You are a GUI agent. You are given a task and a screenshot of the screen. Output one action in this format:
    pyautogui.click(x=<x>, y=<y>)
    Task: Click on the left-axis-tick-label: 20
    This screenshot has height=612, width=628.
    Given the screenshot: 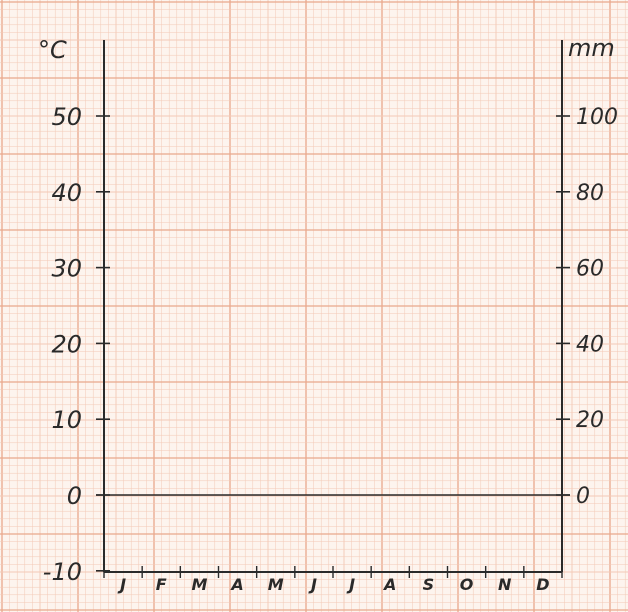 What is the action you would take?
    pyautogui.click(x=66, y=344)
    